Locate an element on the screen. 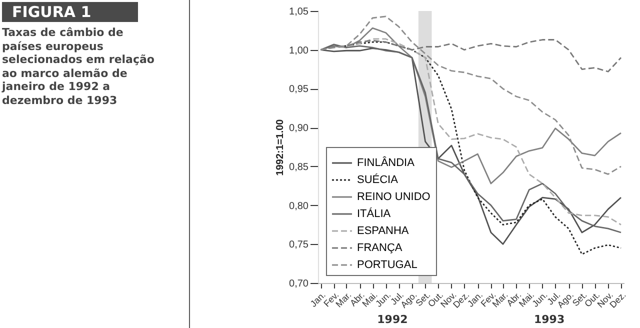 This screenshot has height=328, width=640. text: 1993 is located at coordinates (549, 319).